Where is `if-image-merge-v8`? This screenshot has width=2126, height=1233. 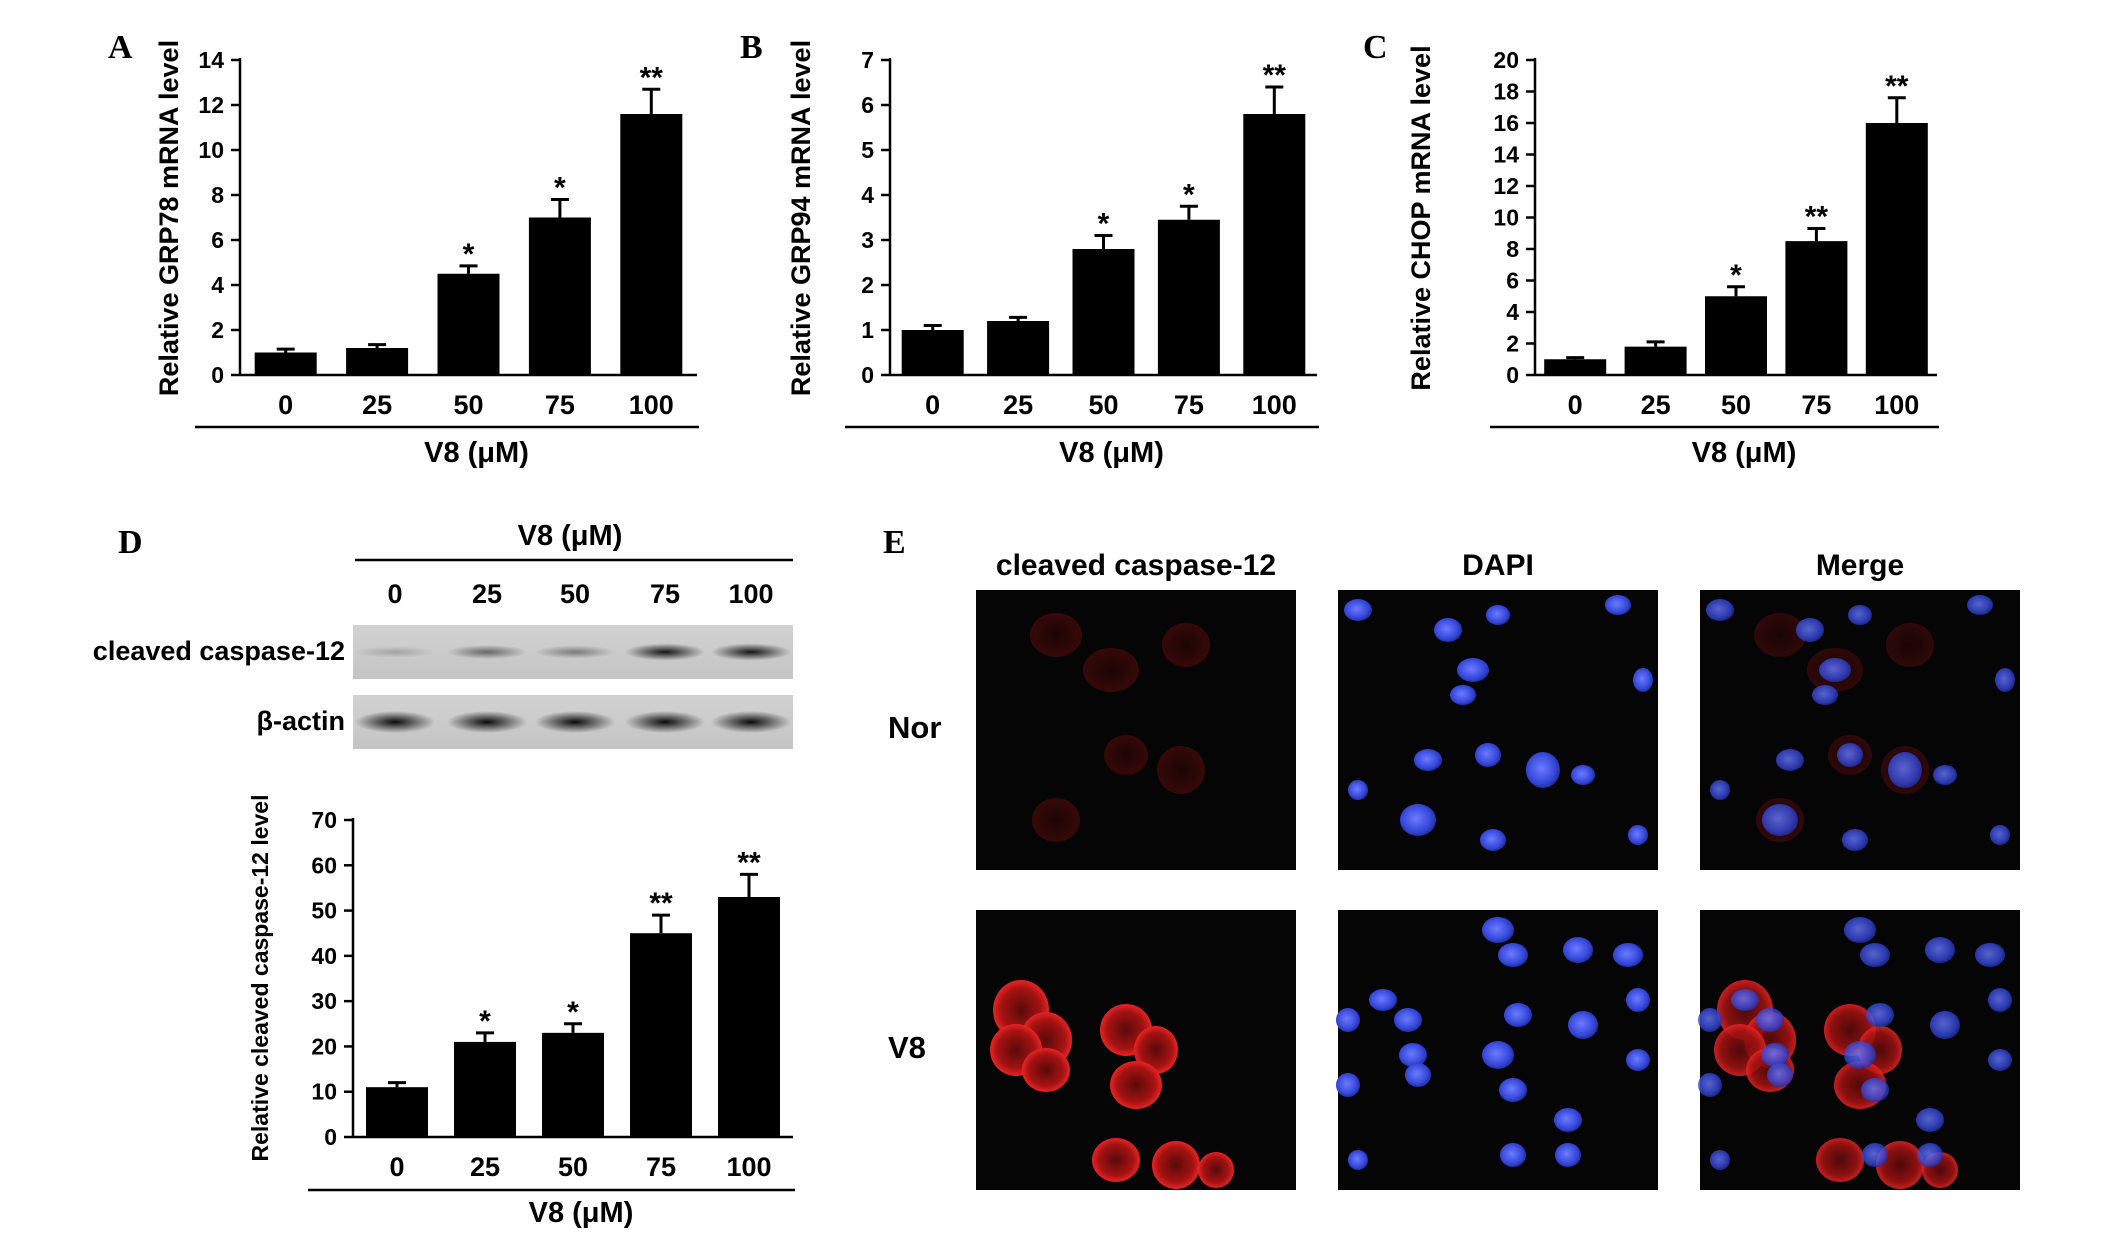
if-image-merge-v8 is located at coordinates (1859, 1050).